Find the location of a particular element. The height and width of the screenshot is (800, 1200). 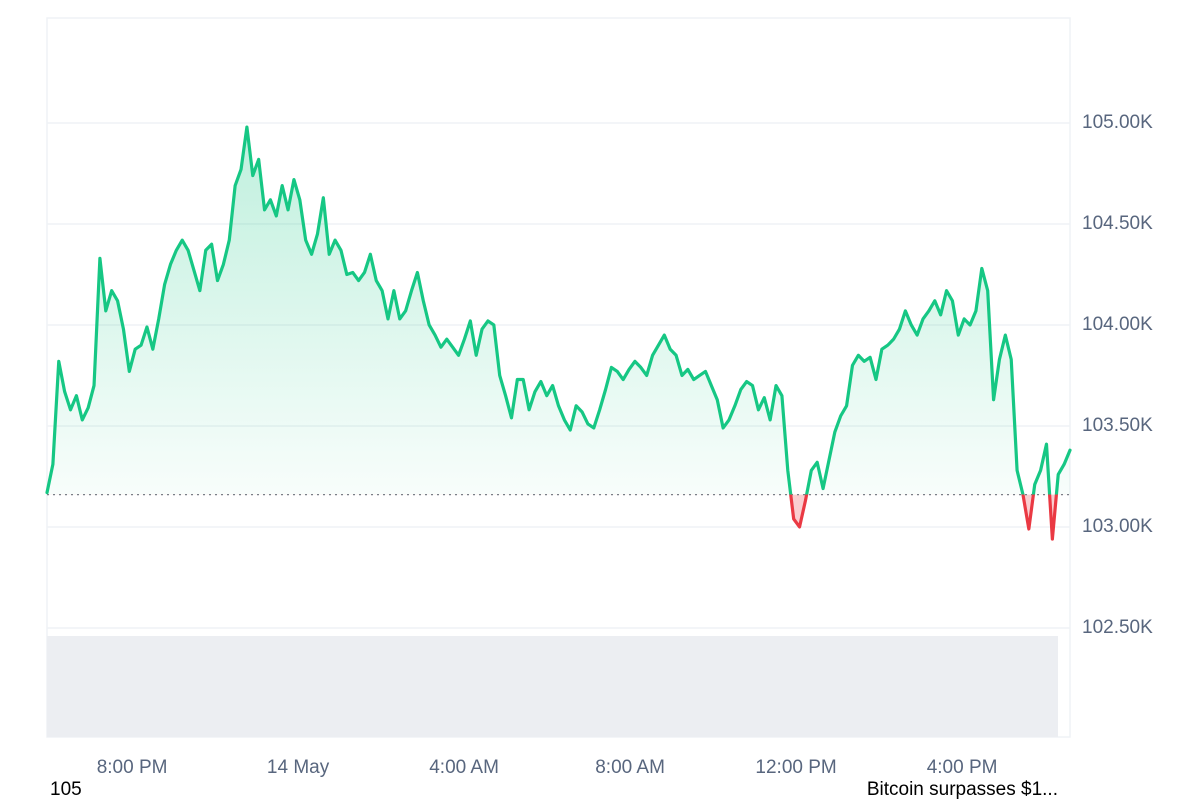

x-tick-label: 8:00 AM is located at coordinates (630, 767).